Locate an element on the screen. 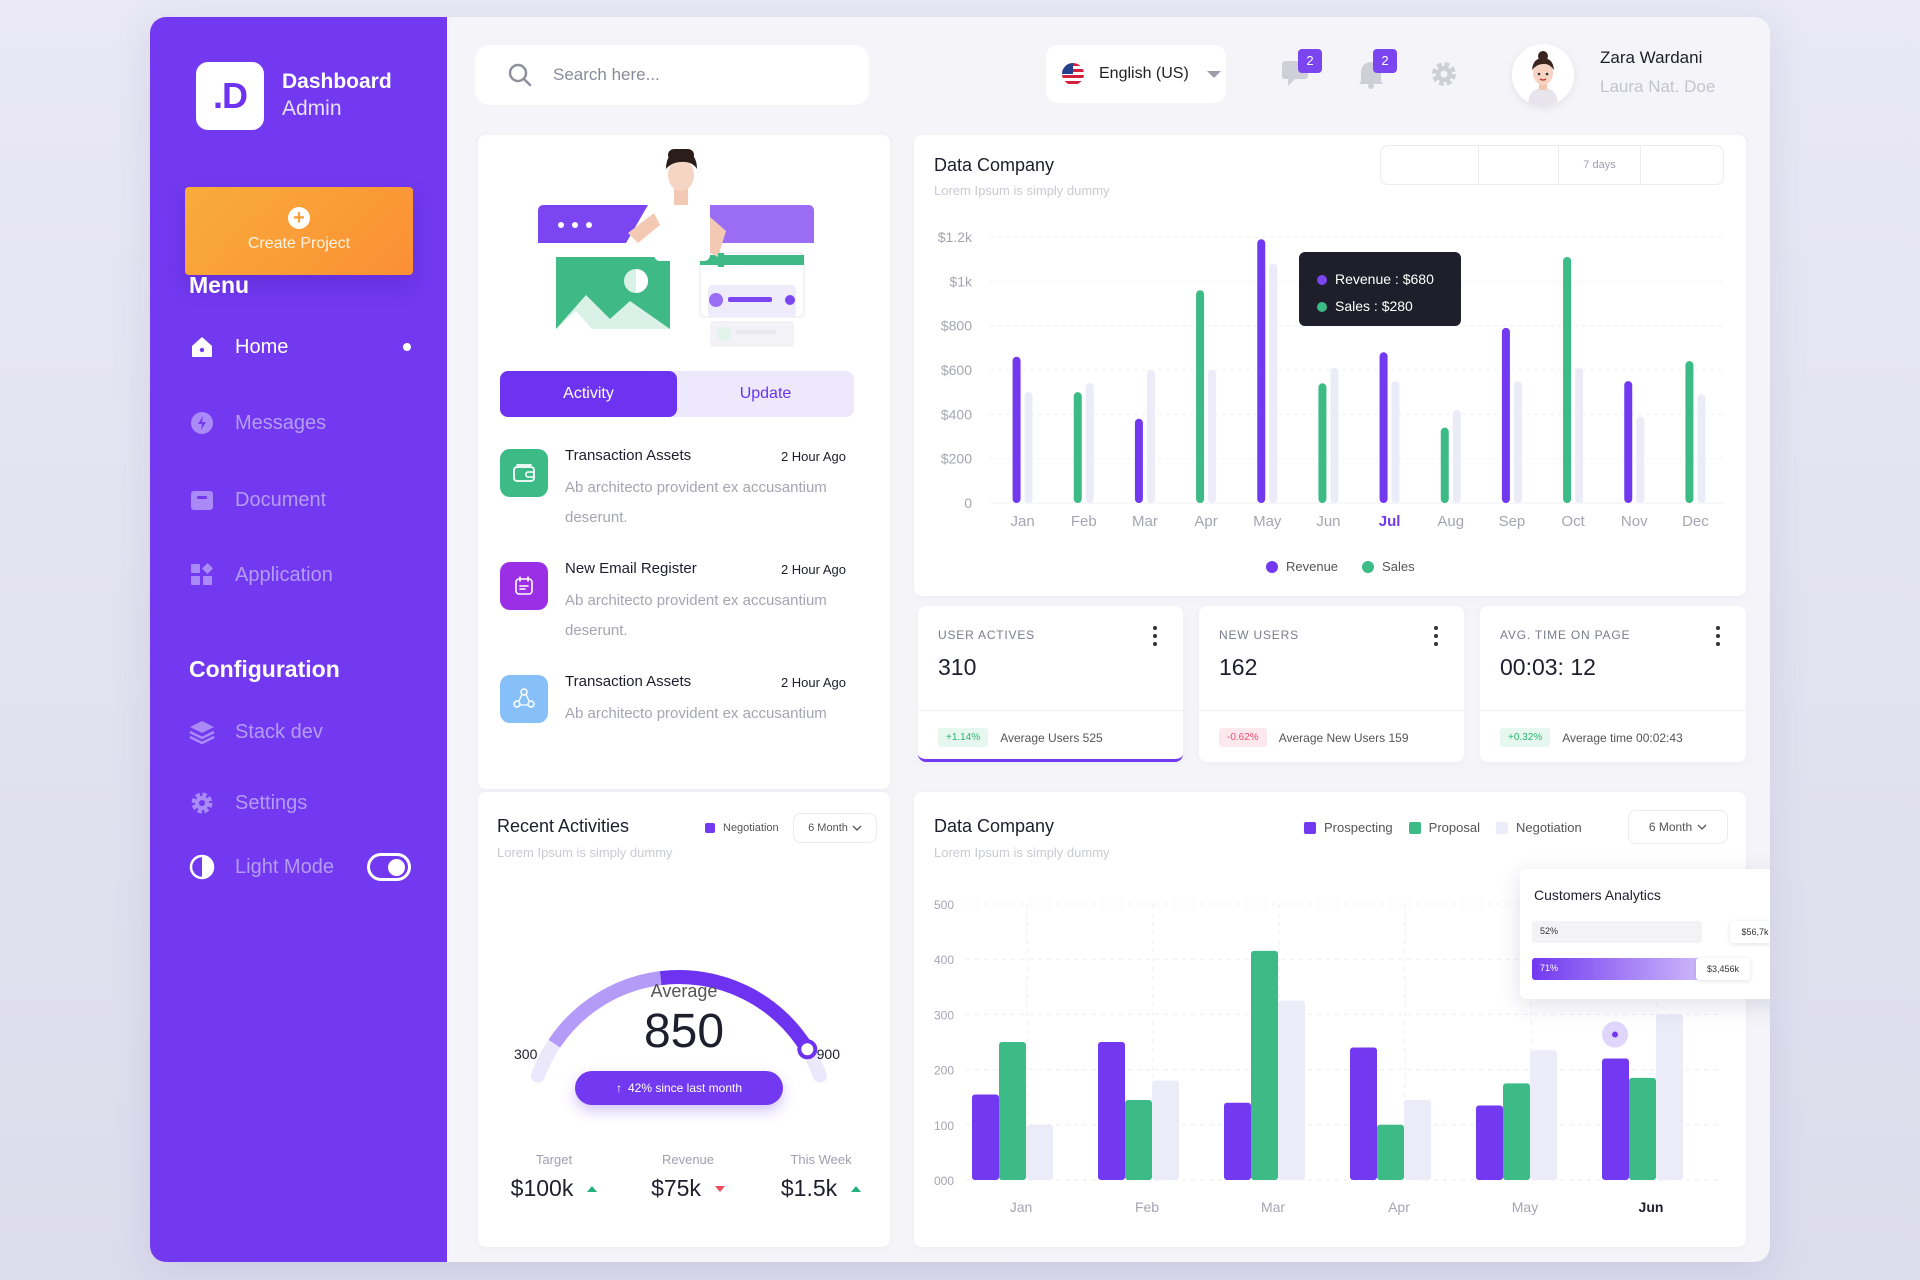 This screenshot has height=1280, width=1920. stat-change: -0.62% is located at coordinates (1243, 737).